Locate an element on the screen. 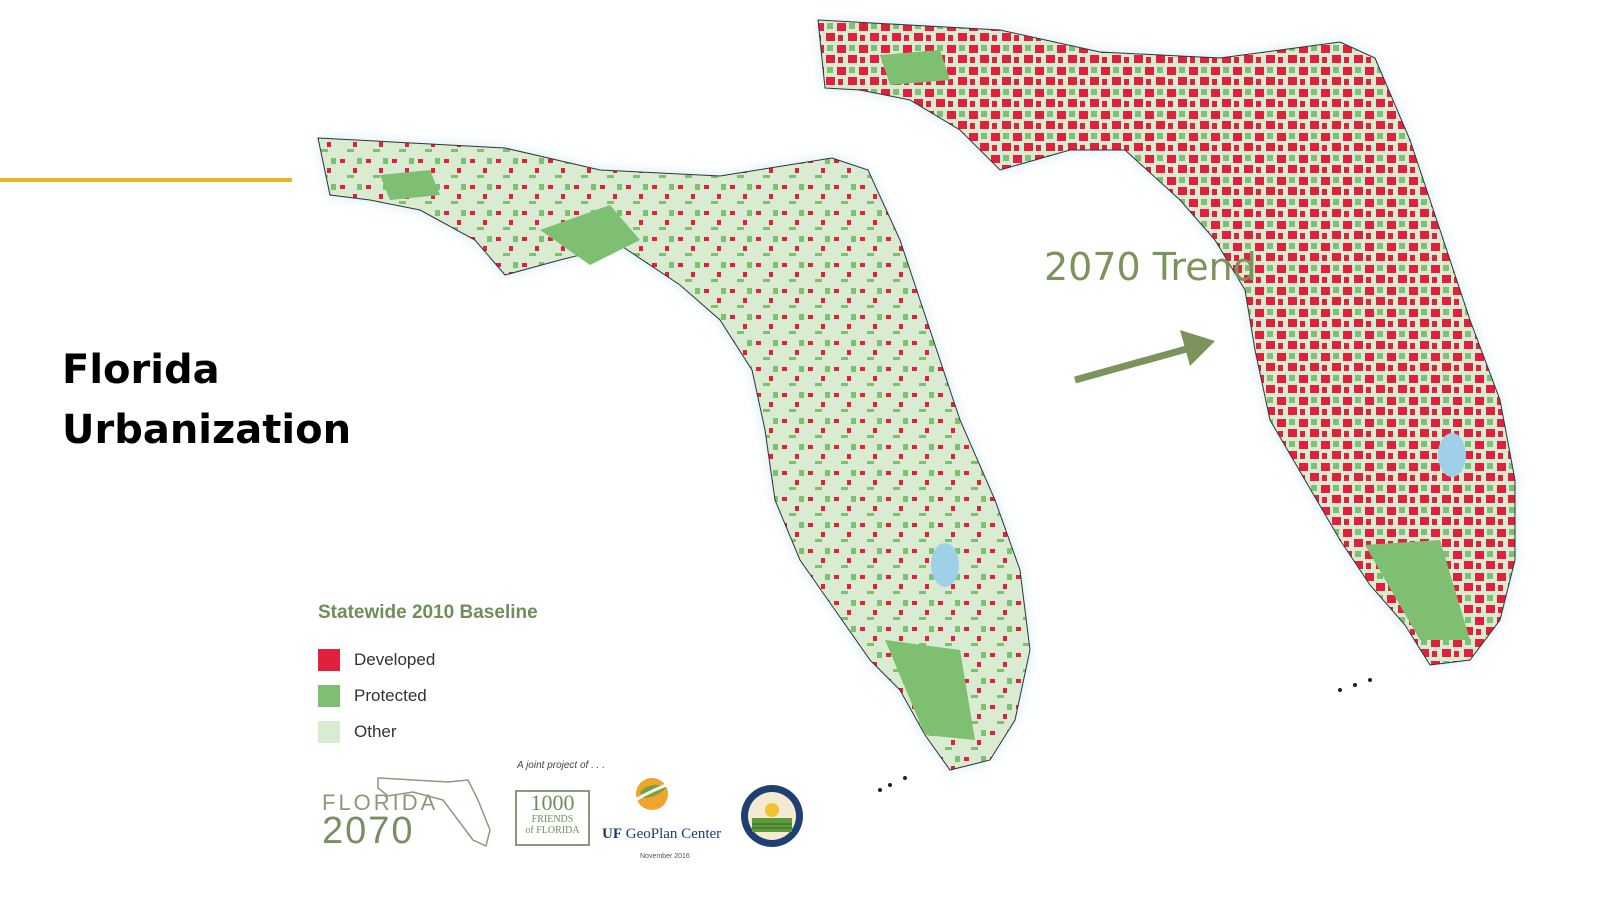  geoplan-globe-icon is located at coordinates (653, 794).